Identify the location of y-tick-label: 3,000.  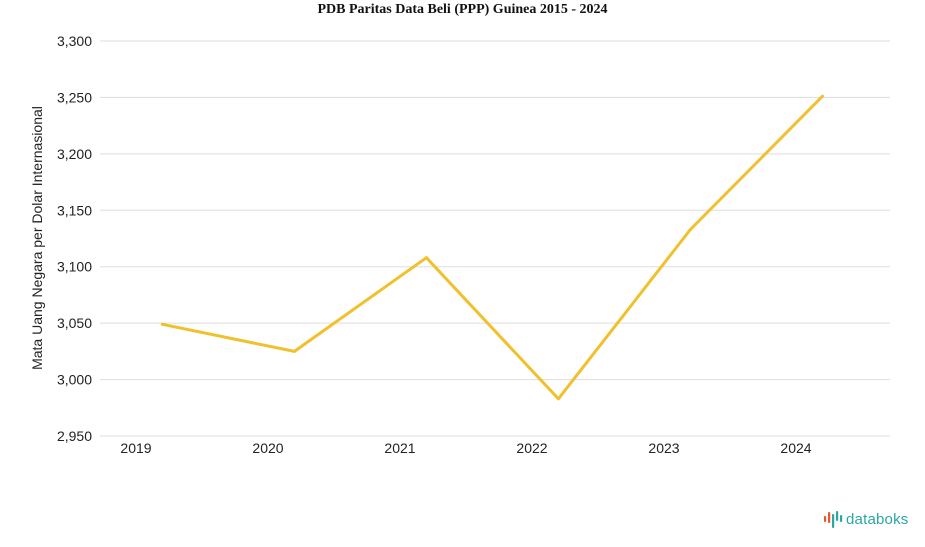
(74, 380).